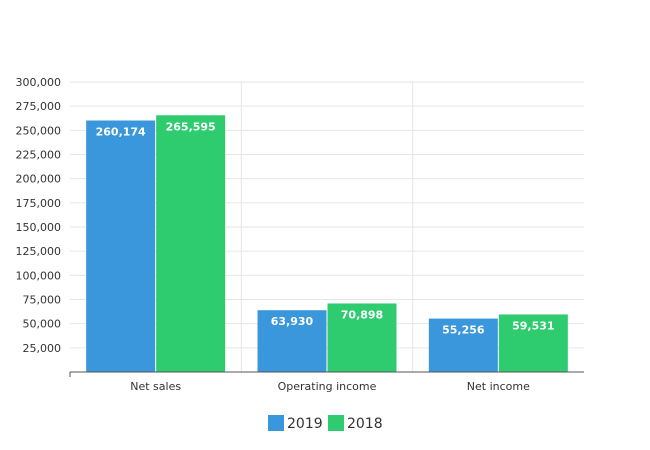 This screenshot has height=450, width=650. Describe the element at coordinates (362, 337) in the screenshot. I see `bar-2018-operating-income` at that location.